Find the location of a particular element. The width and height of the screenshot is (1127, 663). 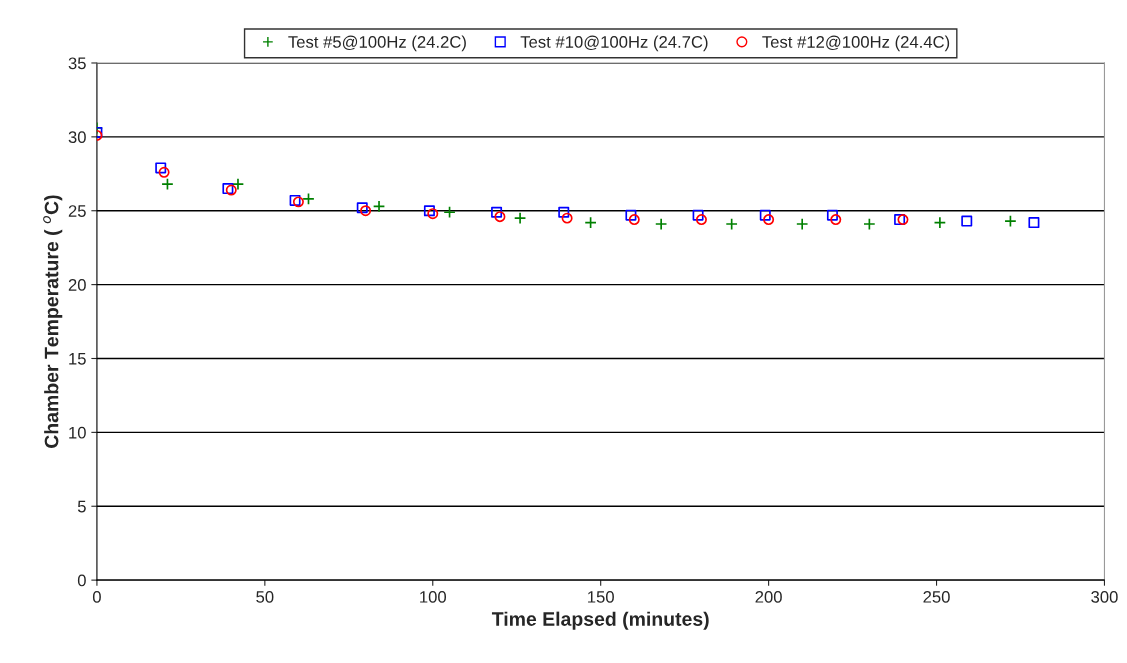

y-tick-label: 15 is located at coordinates (77, 359).